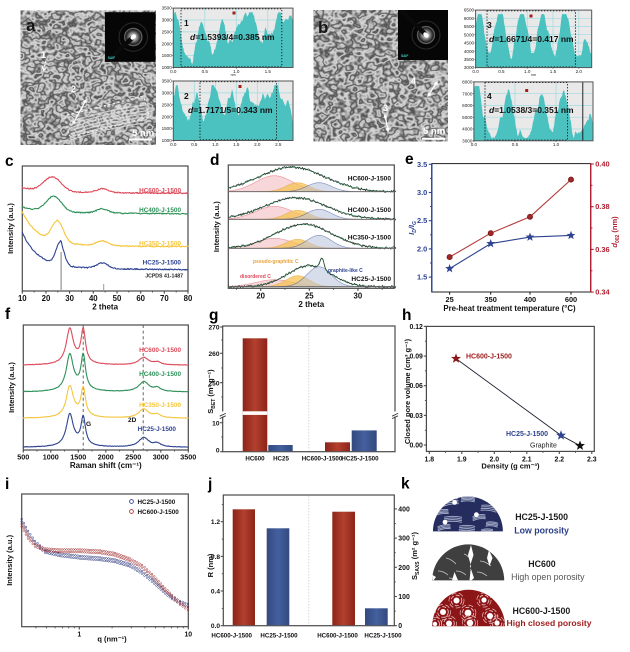  What do you see at coordinates (467, 93) in the screenshot?
I see `svg-text: 7000` at bounding box center [467, 93].